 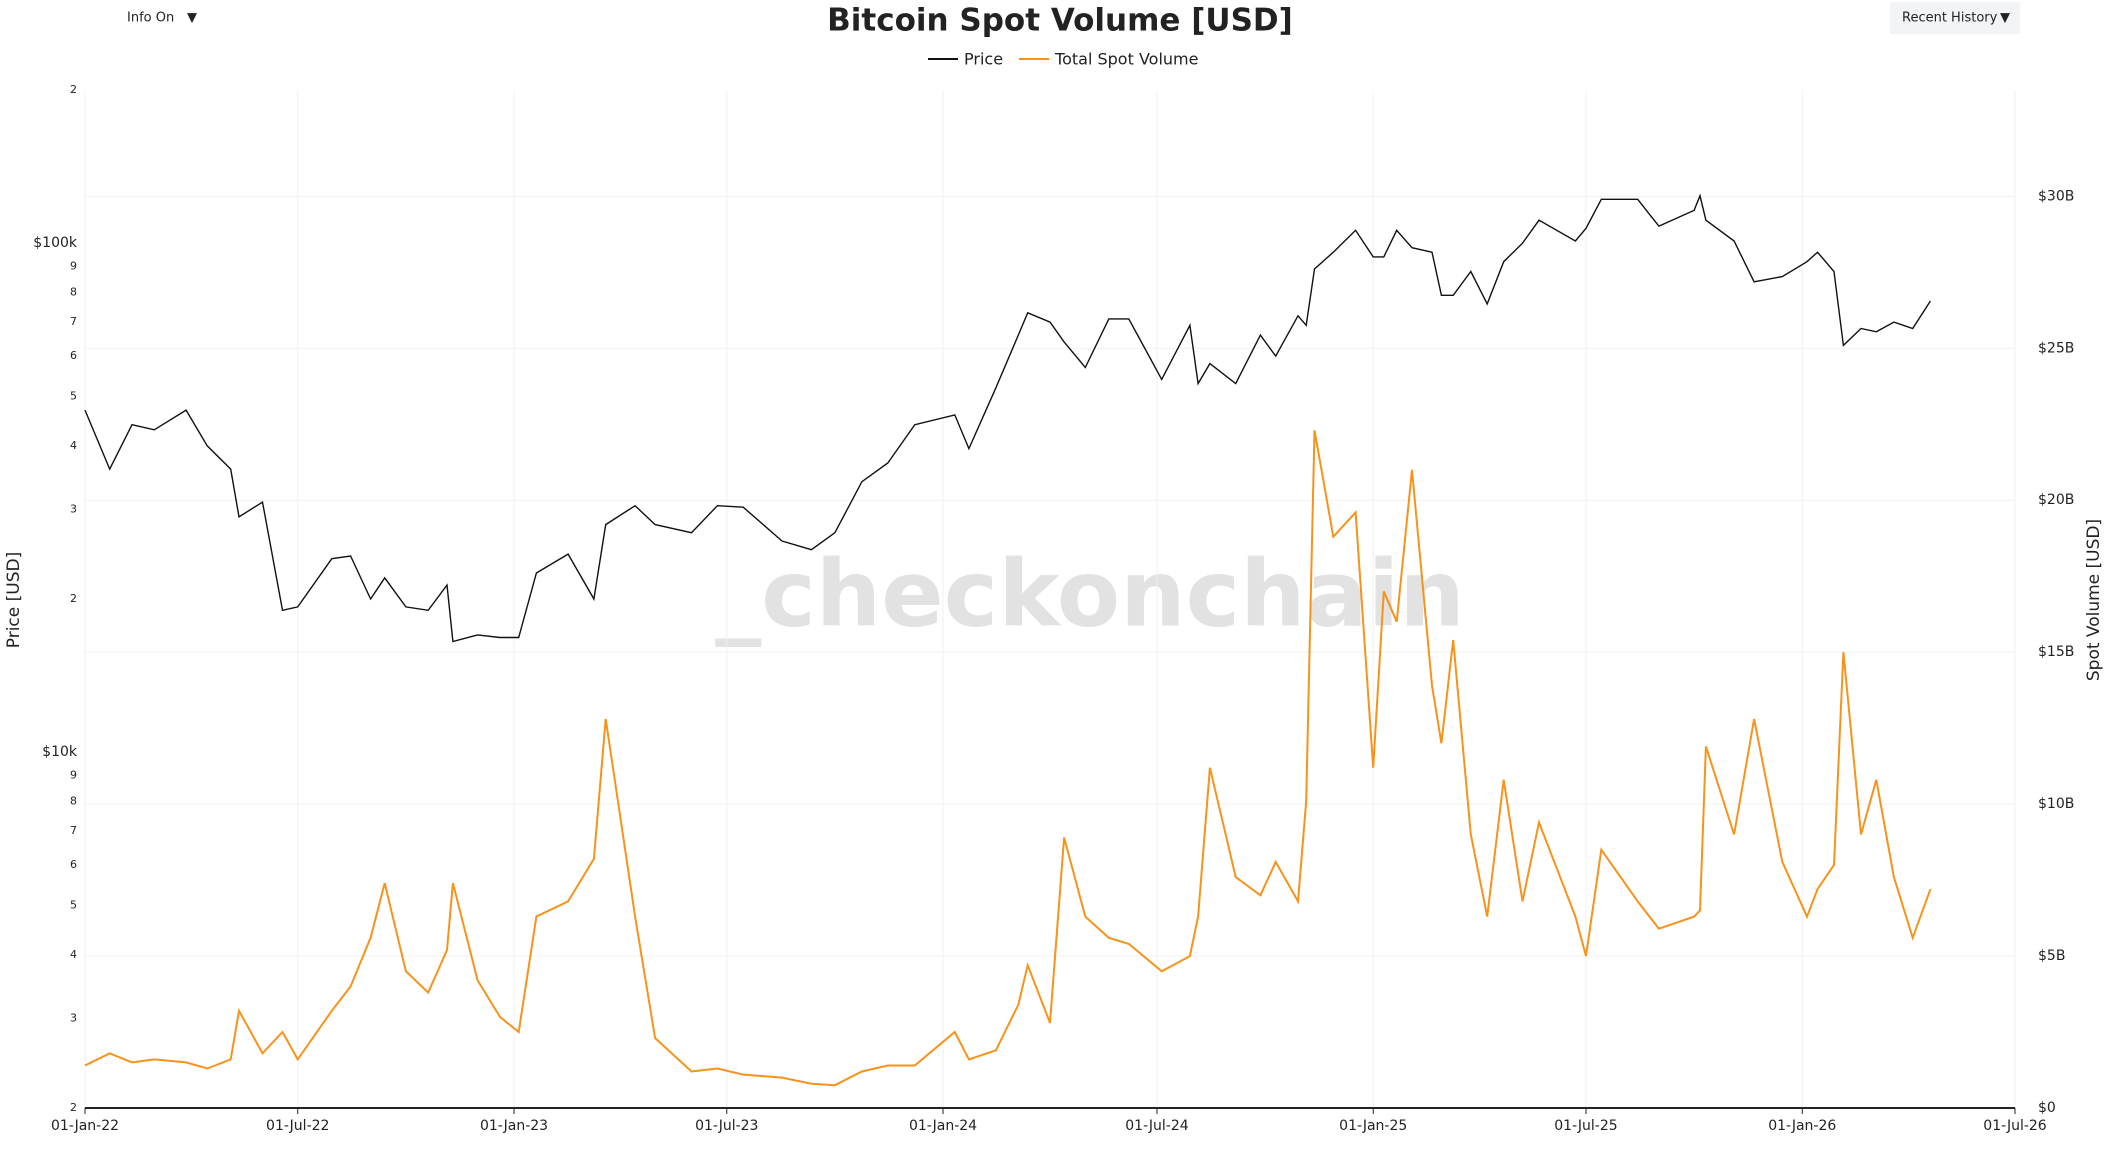 I want to click on y2-tick-label: $20B, so click(x=2056, y=500).